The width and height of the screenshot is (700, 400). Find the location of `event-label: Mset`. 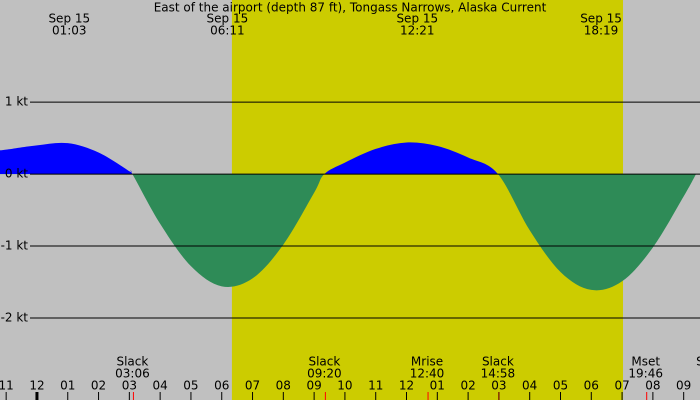

event-label: Mset is located at coordinates (645, 362).